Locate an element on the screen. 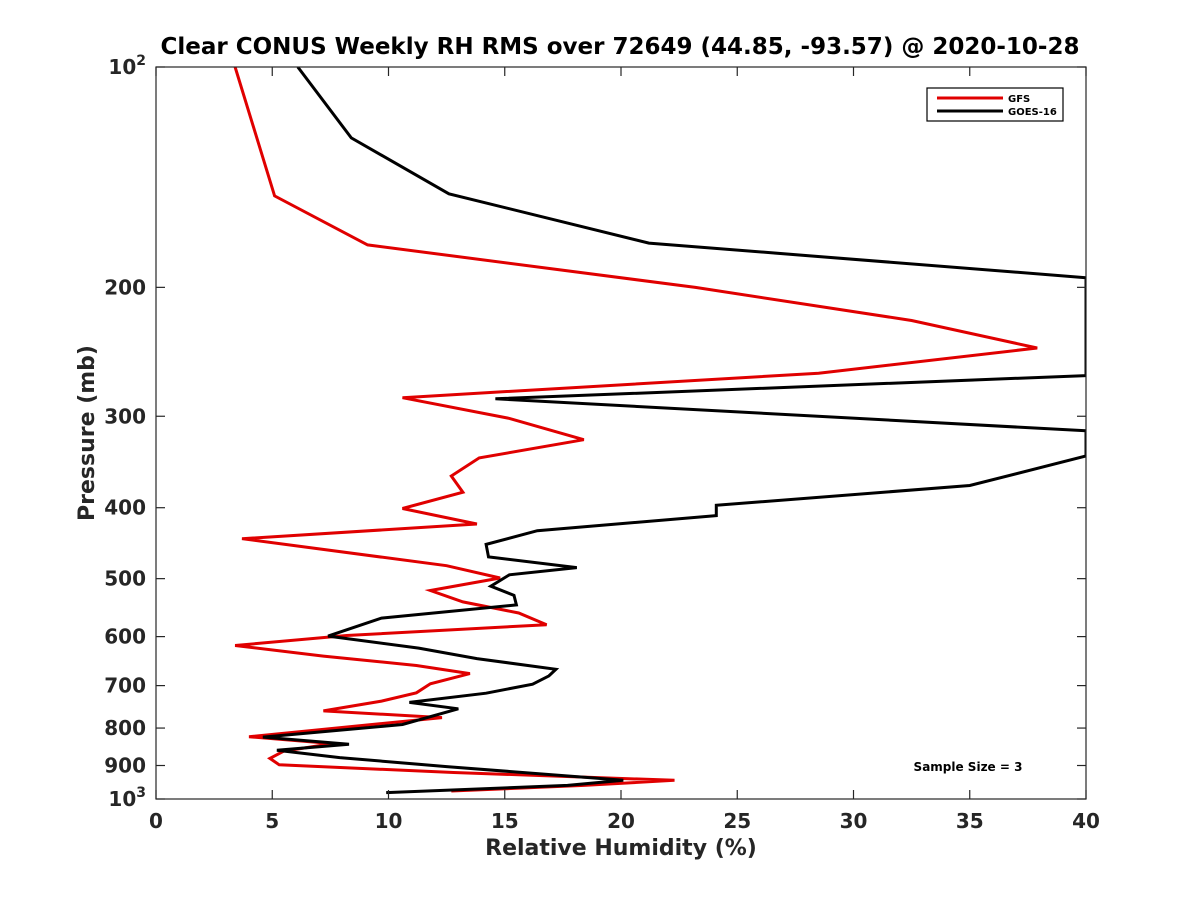  x-tick-label: 20 is located at coordinates (621, 821).